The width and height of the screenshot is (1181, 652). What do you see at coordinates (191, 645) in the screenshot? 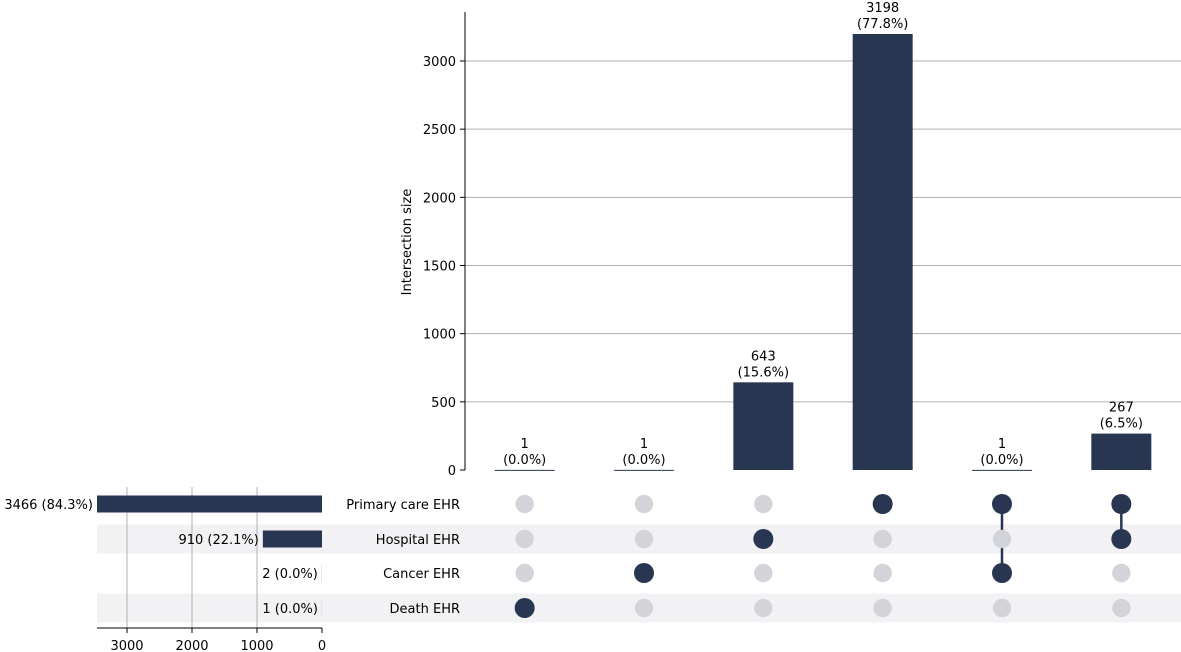
I see `set-size-tick-label: 2000` at bounding box center [191, 645].